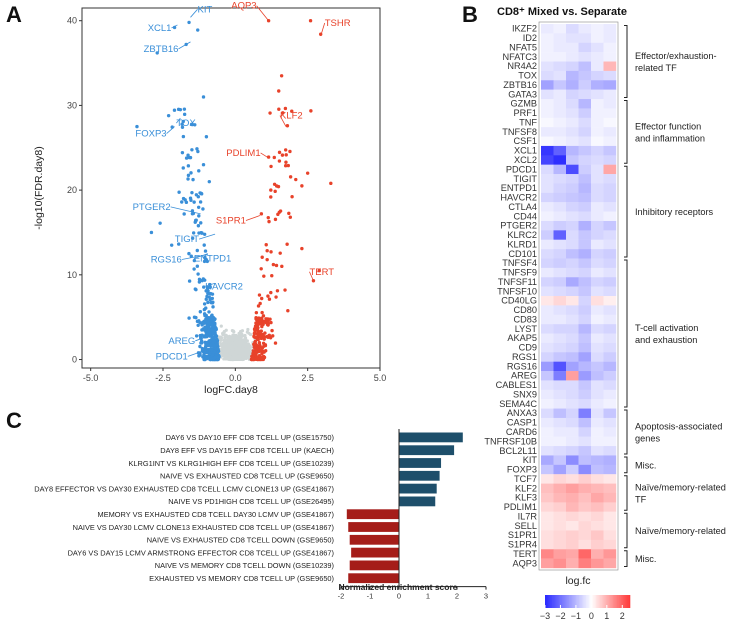  What do you see at coordinates (626, 132) in the screenshot?
I see `group-bracket` at bounding box center [626, 132].